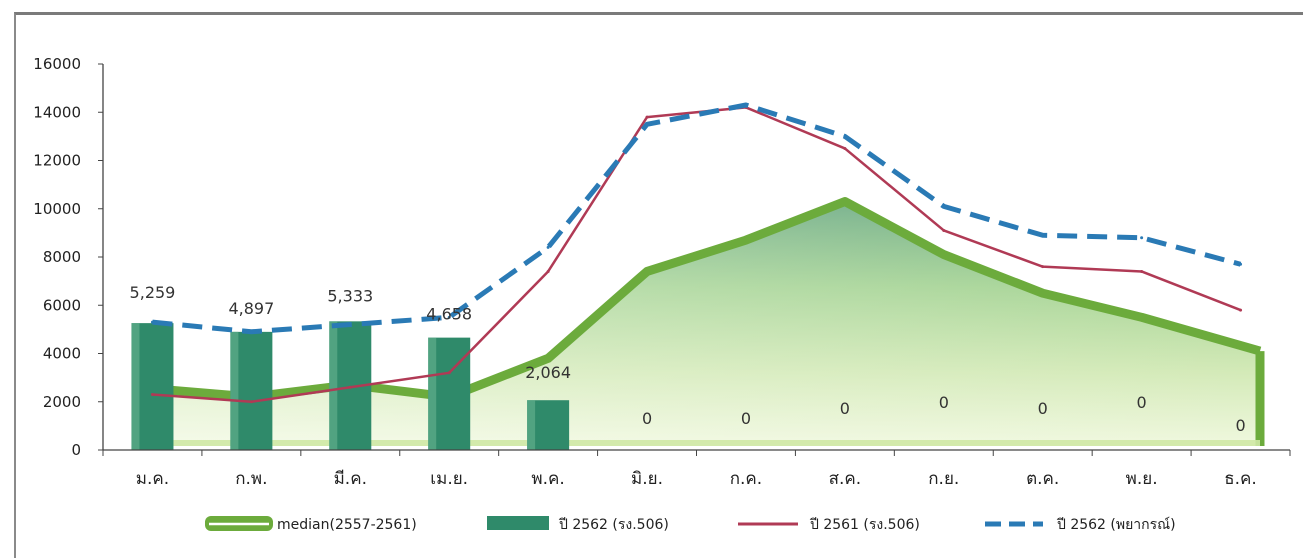  Describe the element at coordinates (347, 525) in the screenshot. I see `legend-label: median(2557-2561)` at that location.